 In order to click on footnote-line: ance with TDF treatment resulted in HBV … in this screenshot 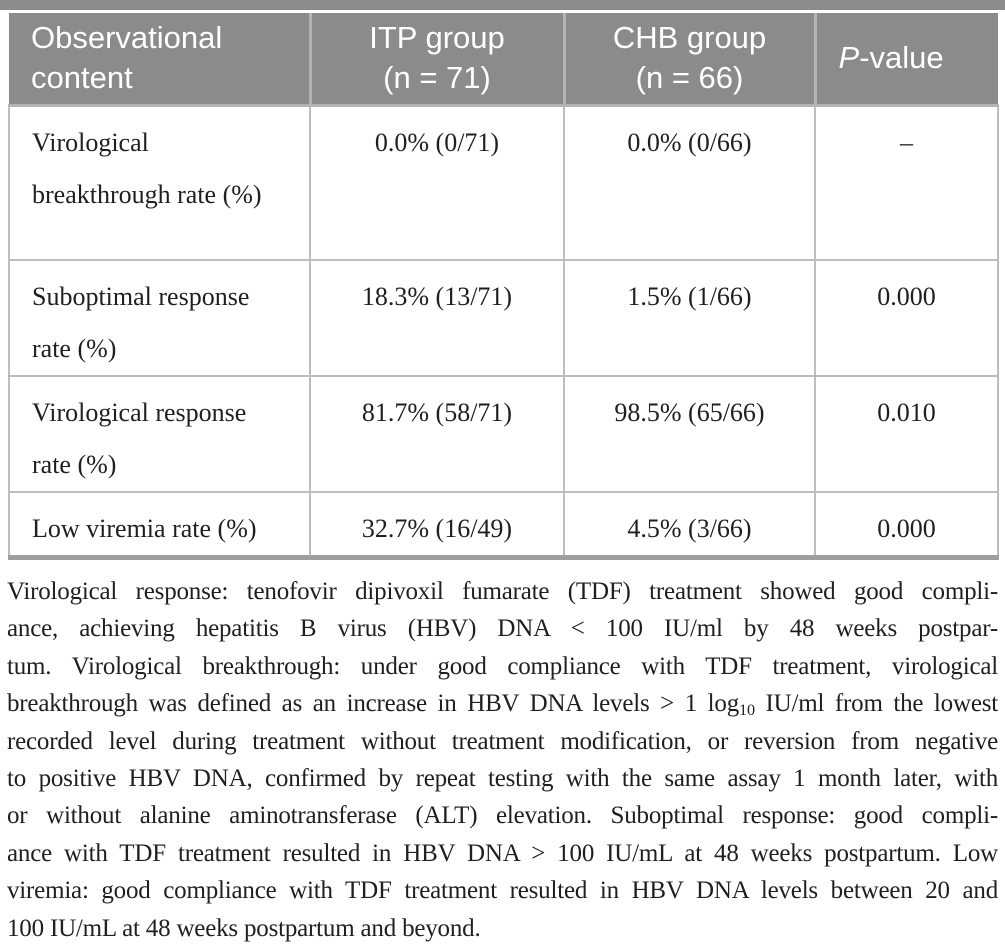, I will do `click(502, 853)`.